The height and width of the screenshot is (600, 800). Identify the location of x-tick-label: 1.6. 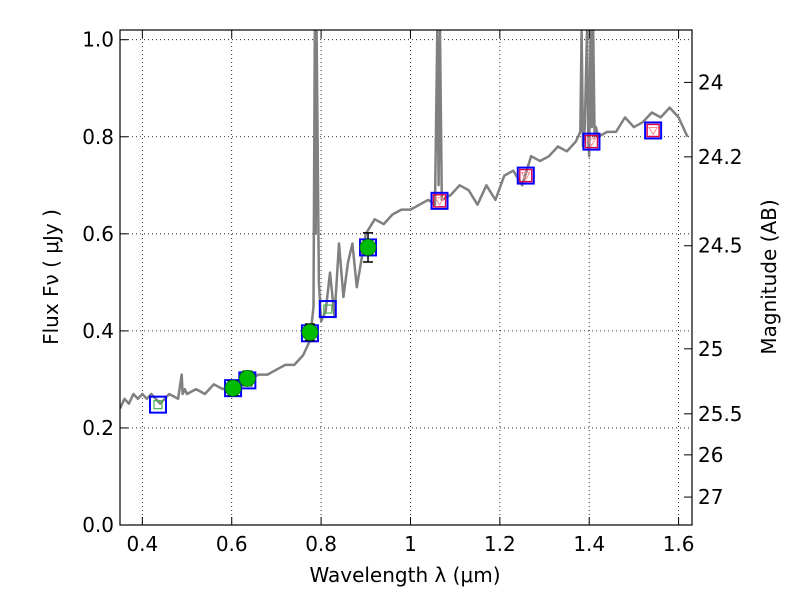
(679, 544).